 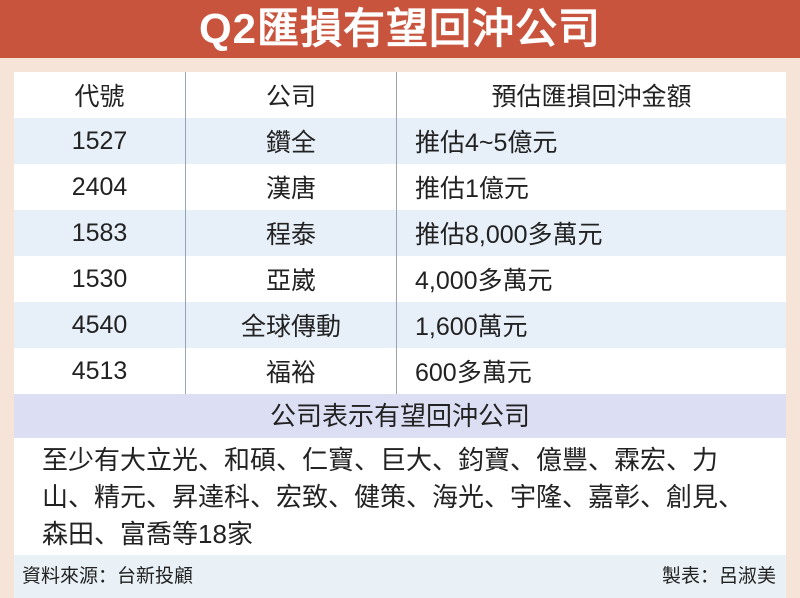 I want to click on cell-code: 4513, so click(x=100, y=371).